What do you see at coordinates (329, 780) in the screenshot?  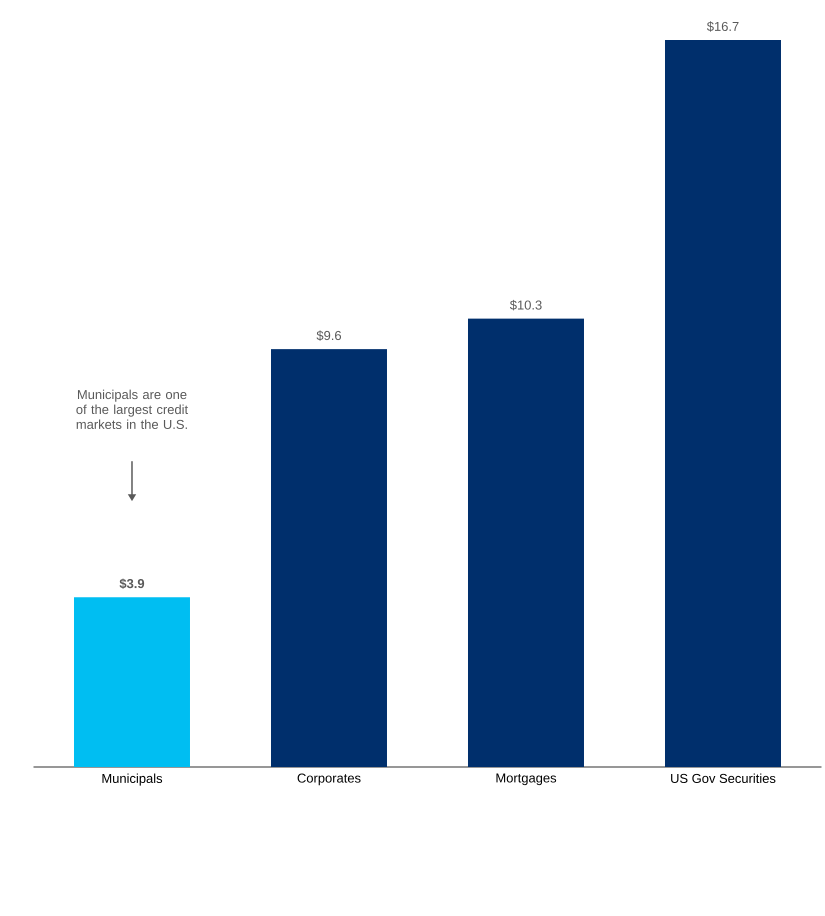 I see `x-tick-label: Corporates` at bounding box center [329, 780].